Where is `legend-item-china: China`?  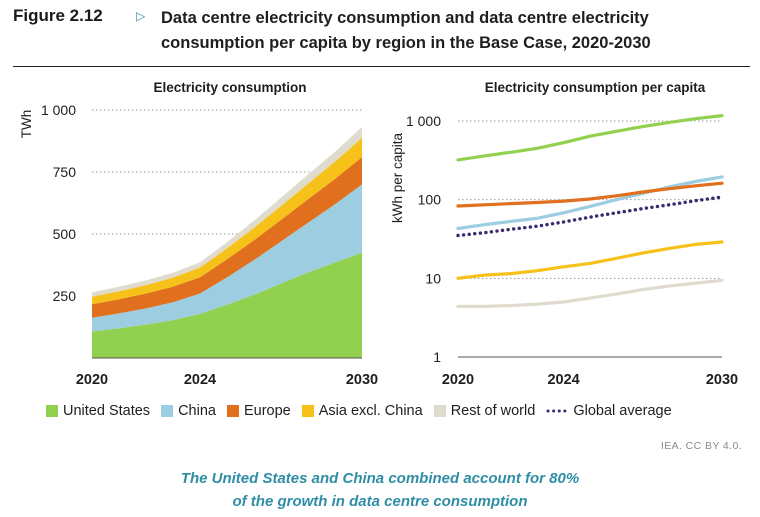 legend-item-china: China is located at coordinates (188, 411).